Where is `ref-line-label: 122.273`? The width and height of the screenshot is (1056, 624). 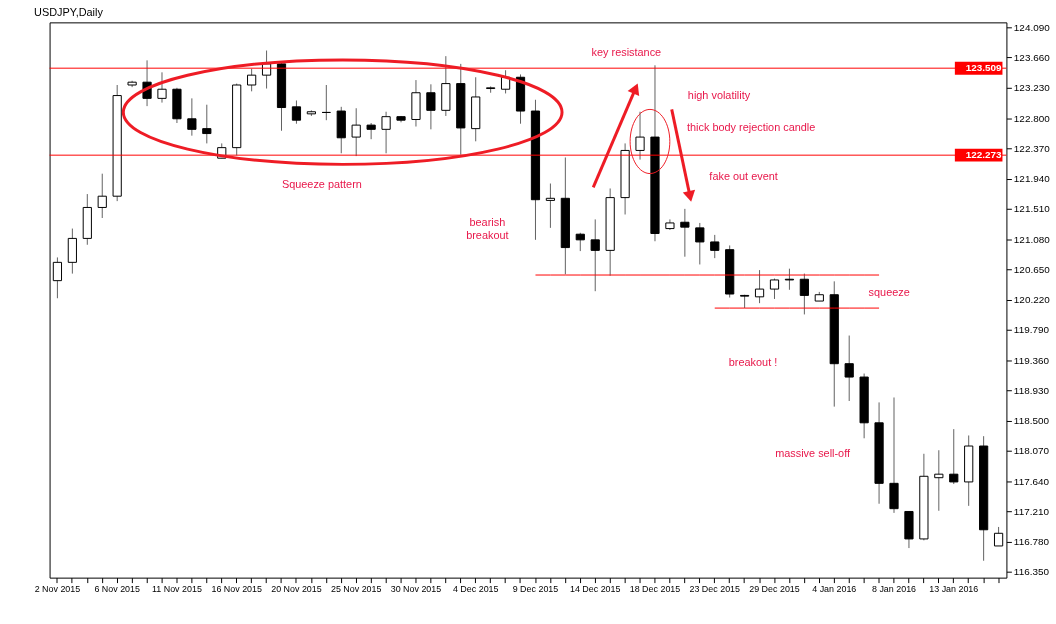
ref-line-label: 122.273 is located at coordinates (983, 155).